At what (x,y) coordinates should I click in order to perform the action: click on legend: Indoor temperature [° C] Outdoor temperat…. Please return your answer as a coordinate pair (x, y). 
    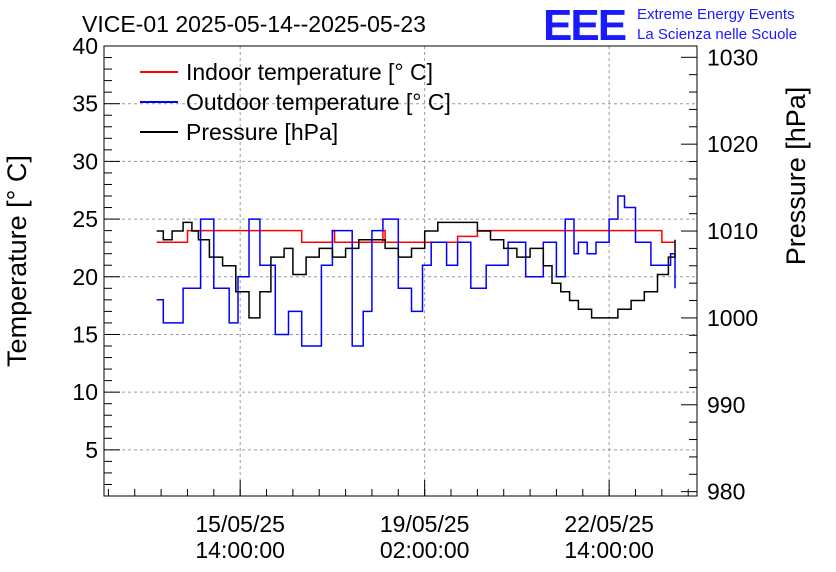
    Looking at the image, I should click on (295, 102).